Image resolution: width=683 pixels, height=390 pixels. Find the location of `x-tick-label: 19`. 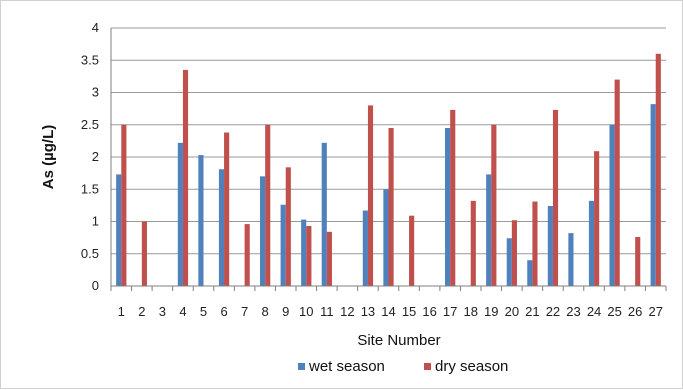

x-tick-label: 19 is located at coordinates (491, 311).